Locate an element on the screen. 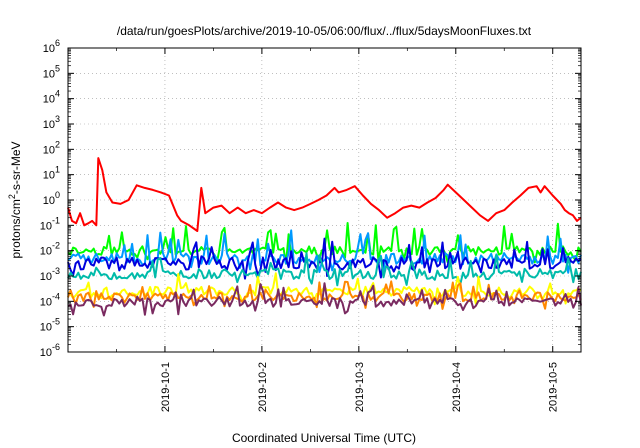 The image size is (640, 448). y-tick-label: 10⁰ is located at coordinates (51, 198).